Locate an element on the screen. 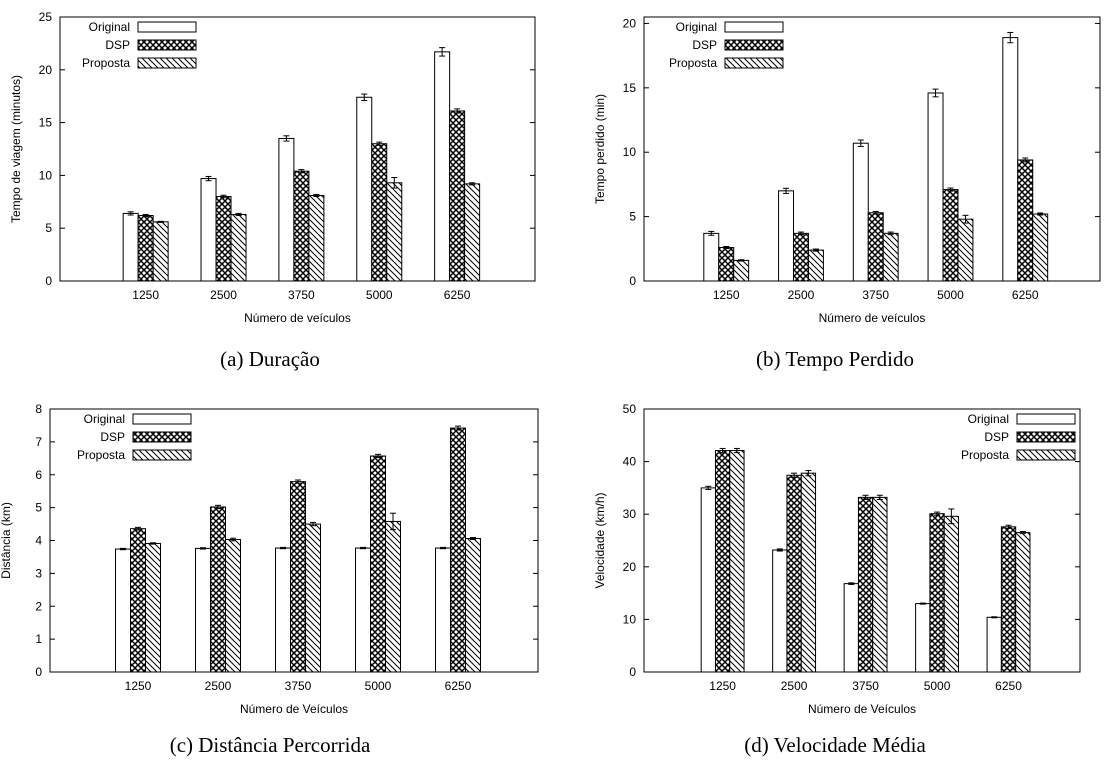 This screenshot has height=762, width=1109. y-tick-label: 20 is located at coordinates (46, 70).